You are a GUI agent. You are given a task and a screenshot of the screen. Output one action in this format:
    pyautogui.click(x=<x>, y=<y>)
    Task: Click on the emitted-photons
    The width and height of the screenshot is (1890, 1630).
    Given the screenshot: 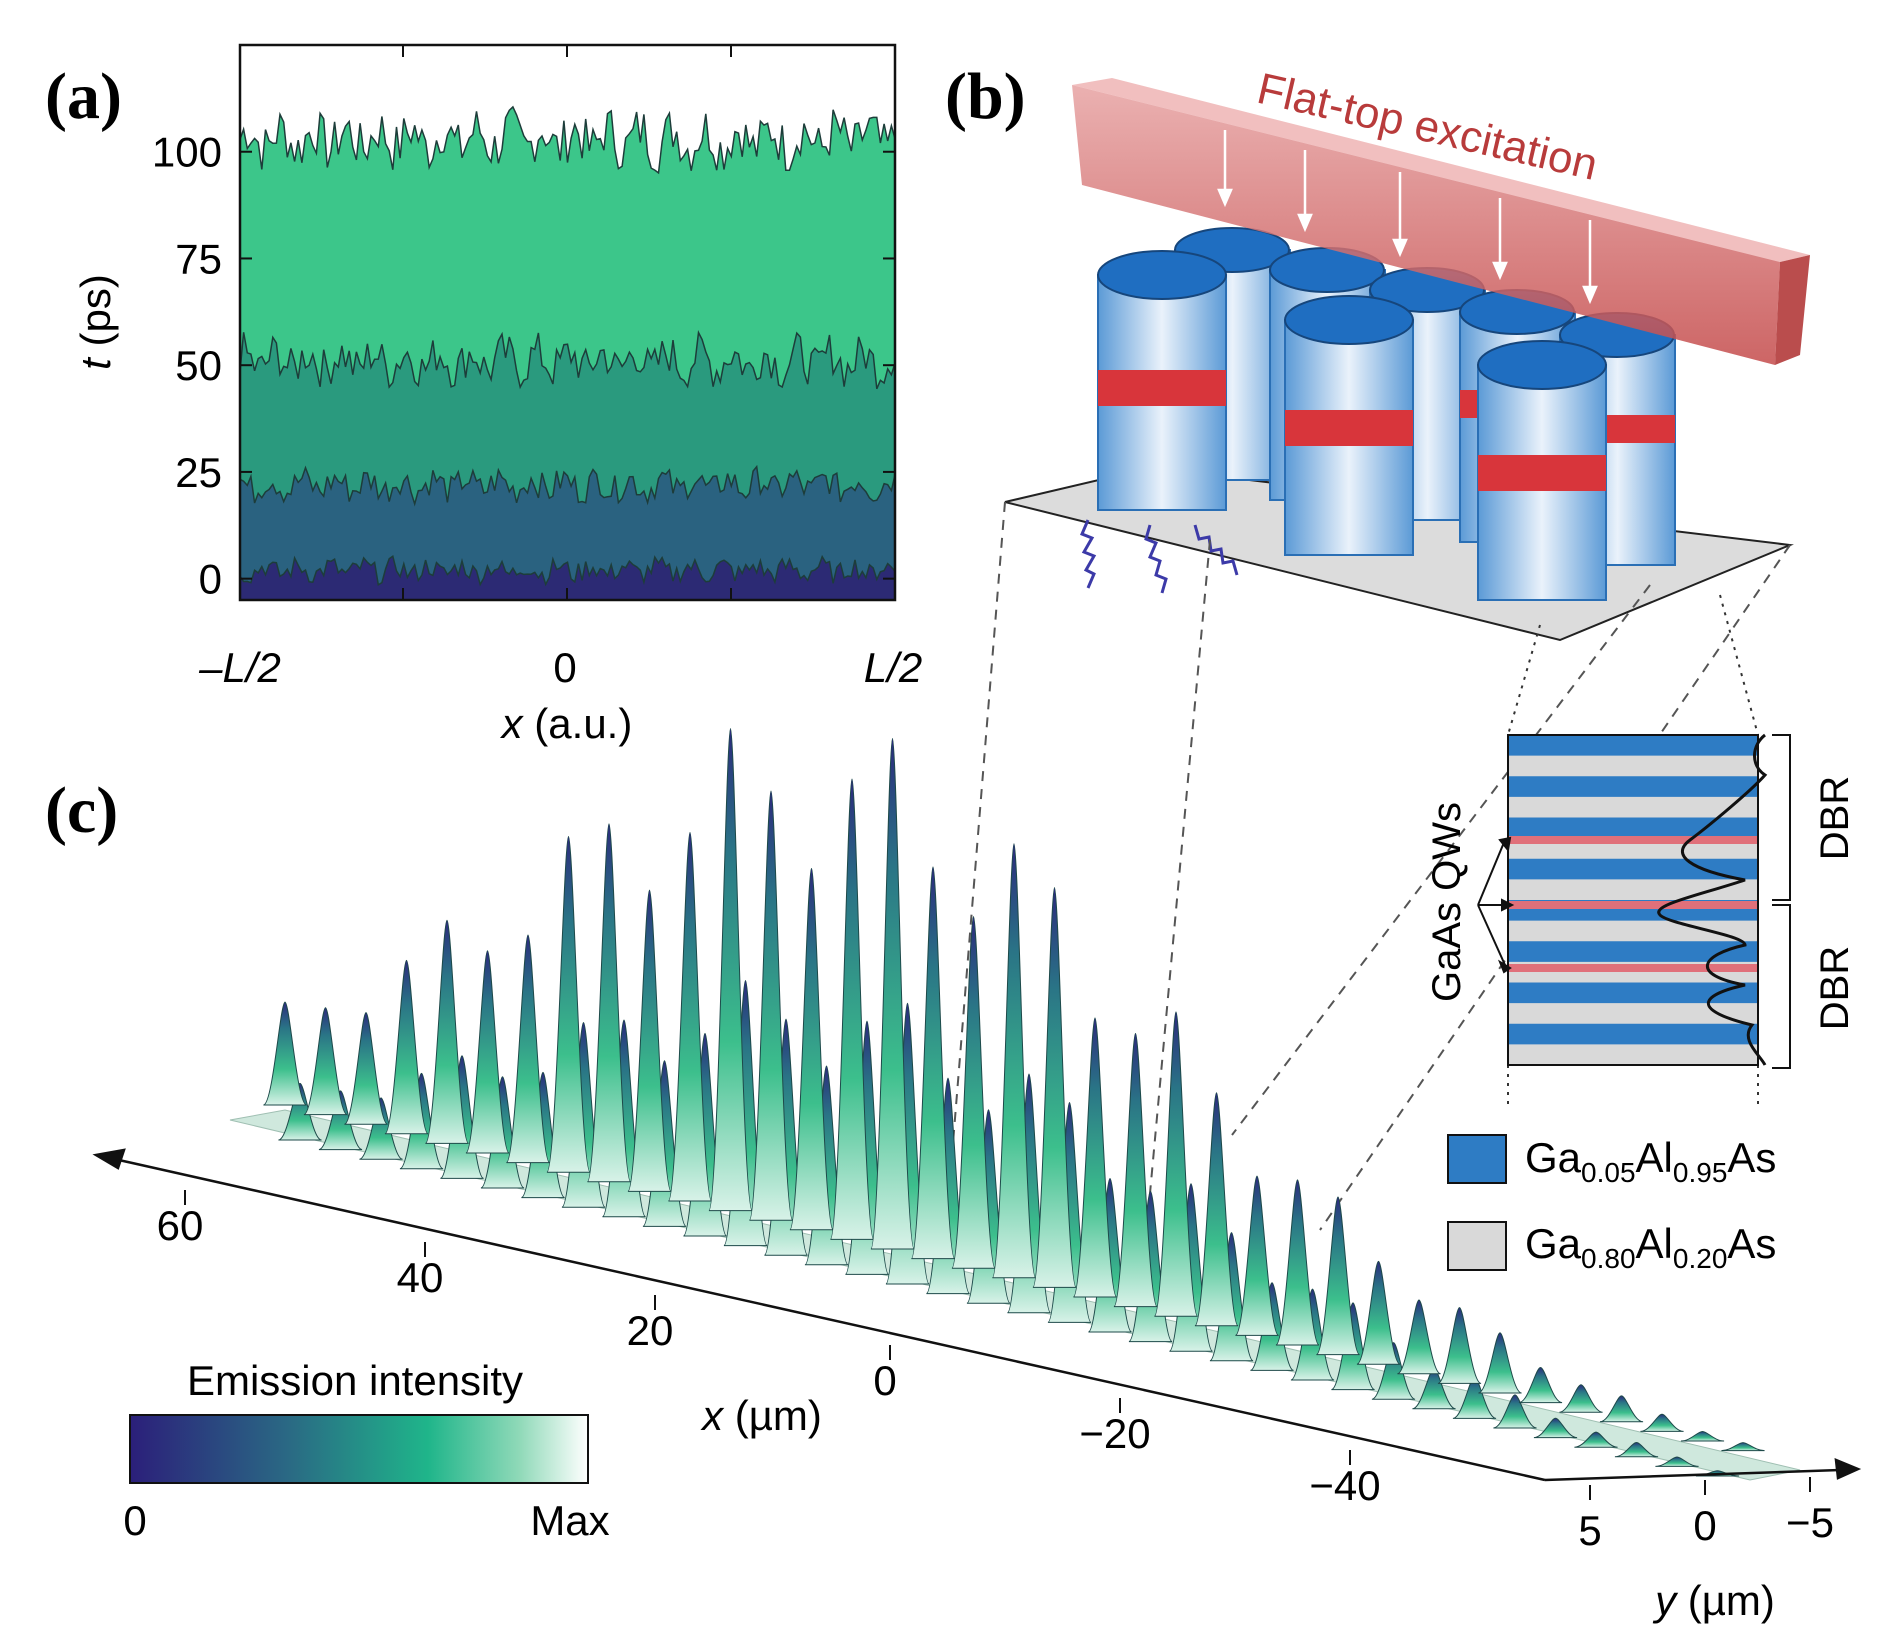 What is the action you would take?
    pyautogui.click(x=1159, y=556)
    